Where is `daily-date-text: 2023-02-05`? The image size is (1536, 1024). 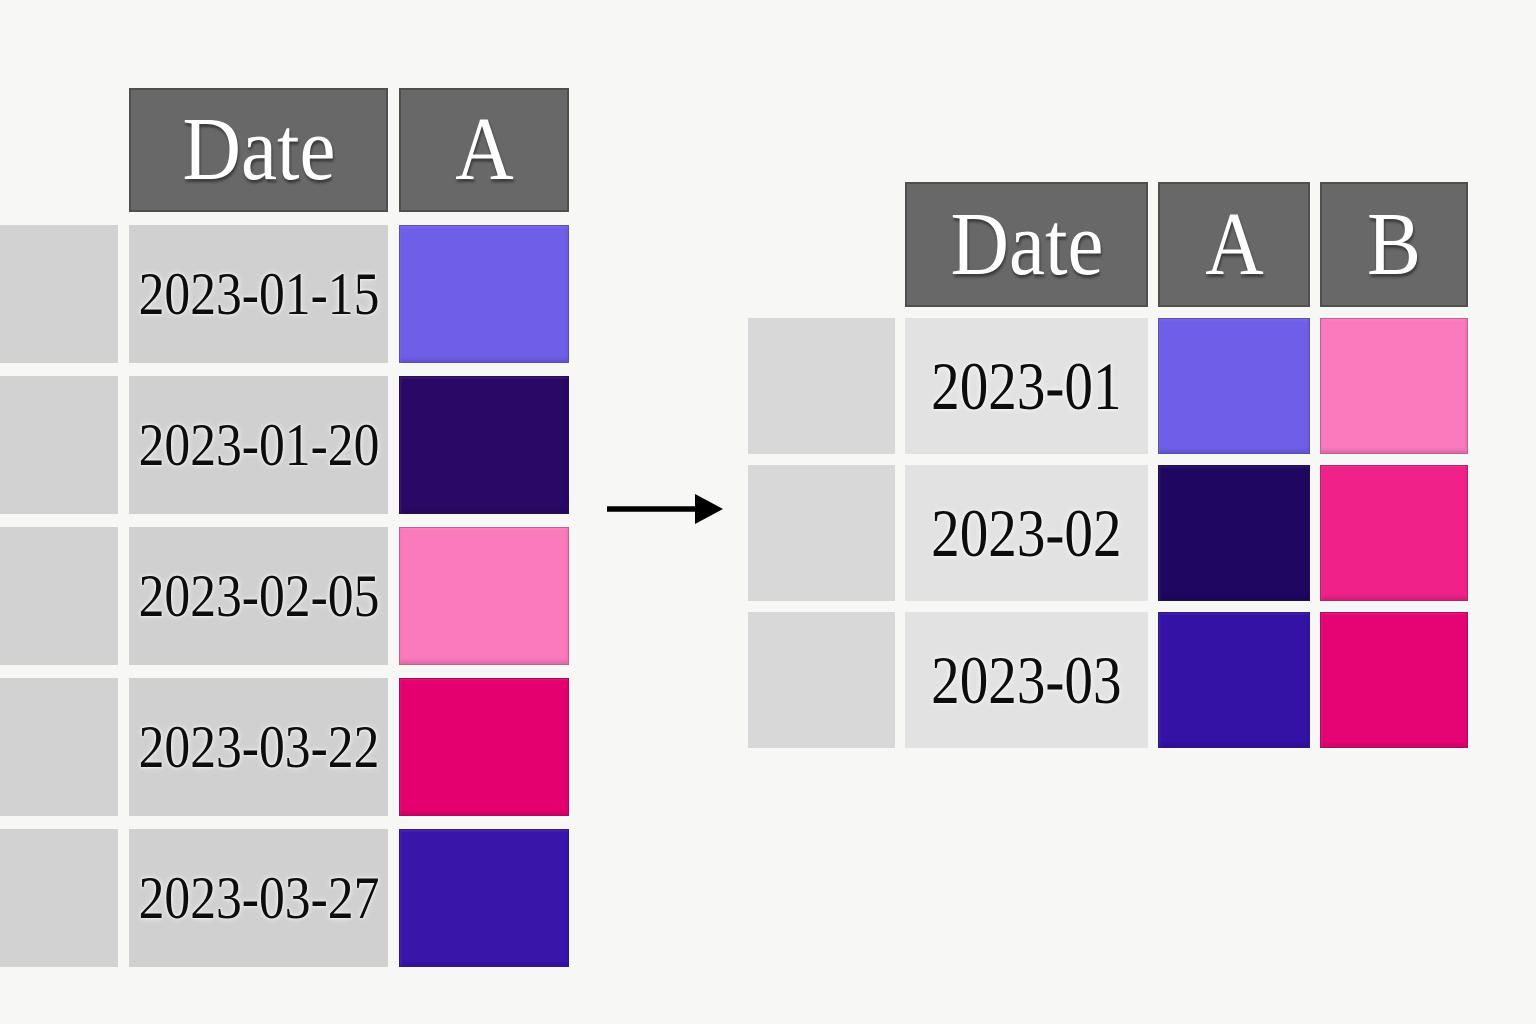 daily-date-text: 2023-02-05 is located at coordinates (258, 596).